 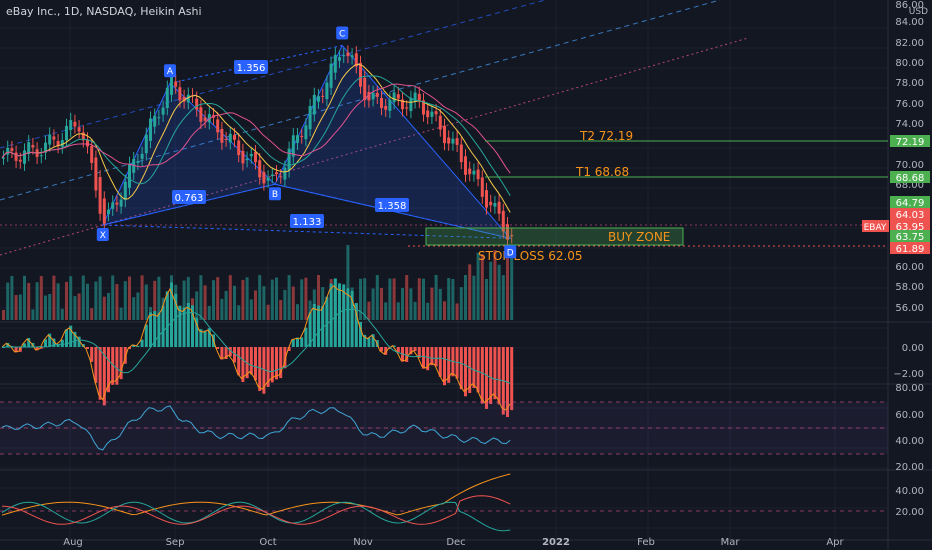 I want to click on rsi-tick: 20.00, so click(x=909, y=467).